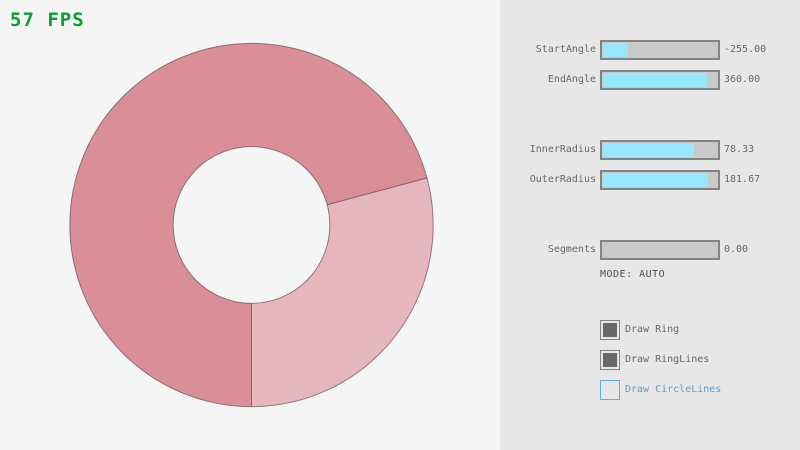  Describe the element at coordinates (377, 191) in the screenshot. I see `ring-line-start` at that location.